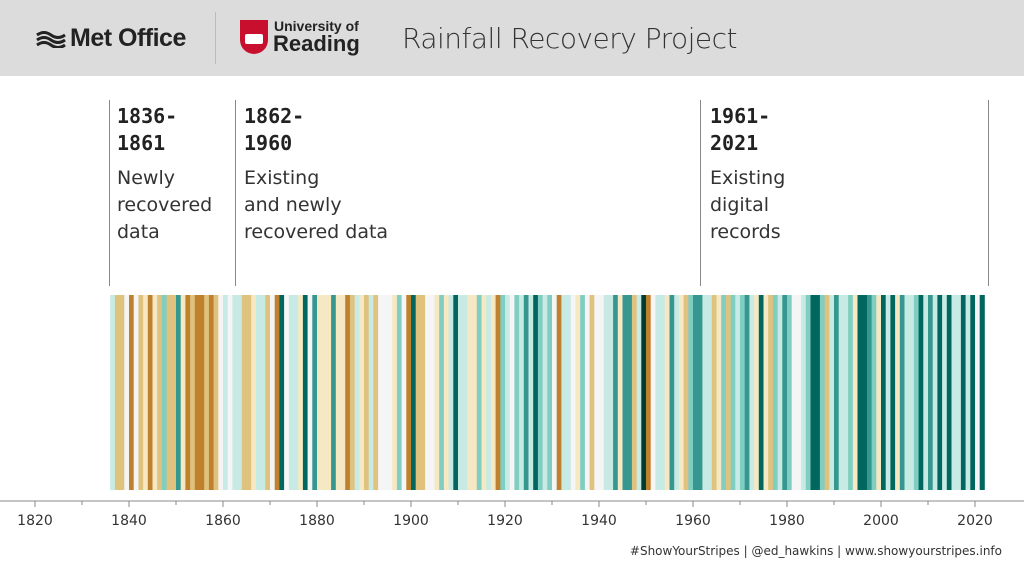 This screenshot has height=576, width=1024. What do you see at coordinates (599, 521) in the screenshot?
I see `x-tick-label: 1940` at bounding box center [599, 521].